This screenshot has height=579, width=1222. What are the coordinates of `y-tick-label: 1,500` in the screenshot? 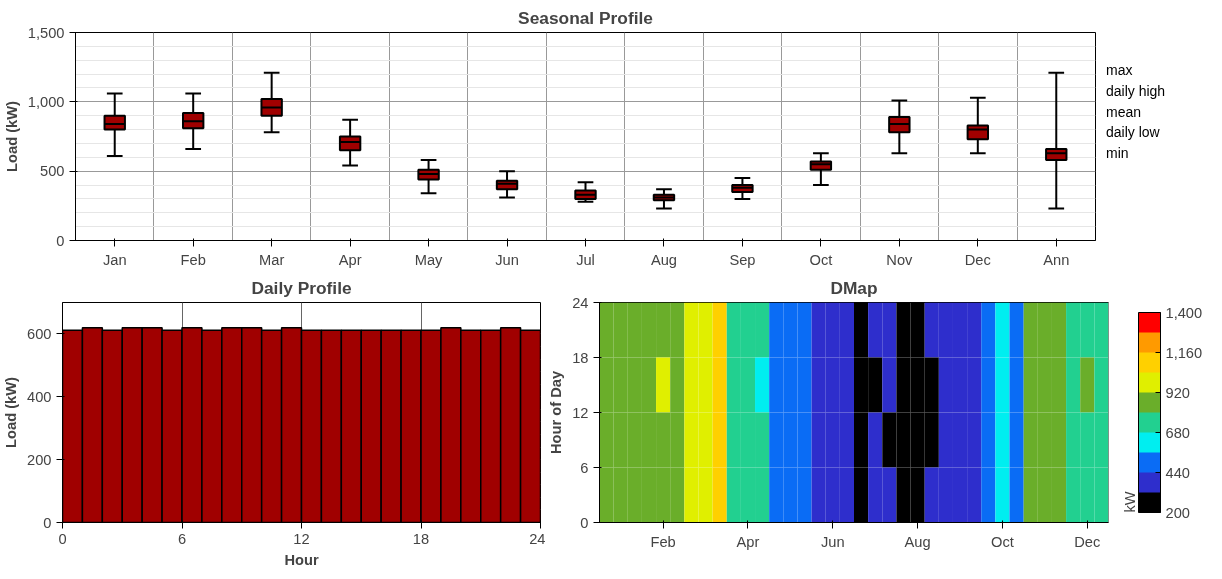 It's located at (46, 32).